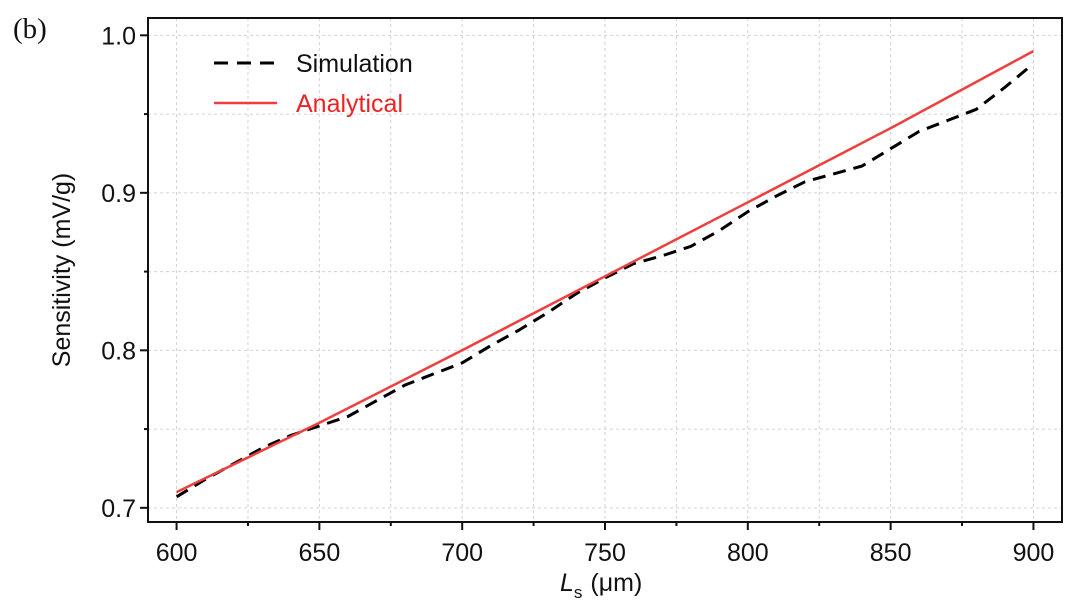 The width and height of the screenshot is (1080, 607). I want to click on x-tick-label: 700, so click(462, 553).